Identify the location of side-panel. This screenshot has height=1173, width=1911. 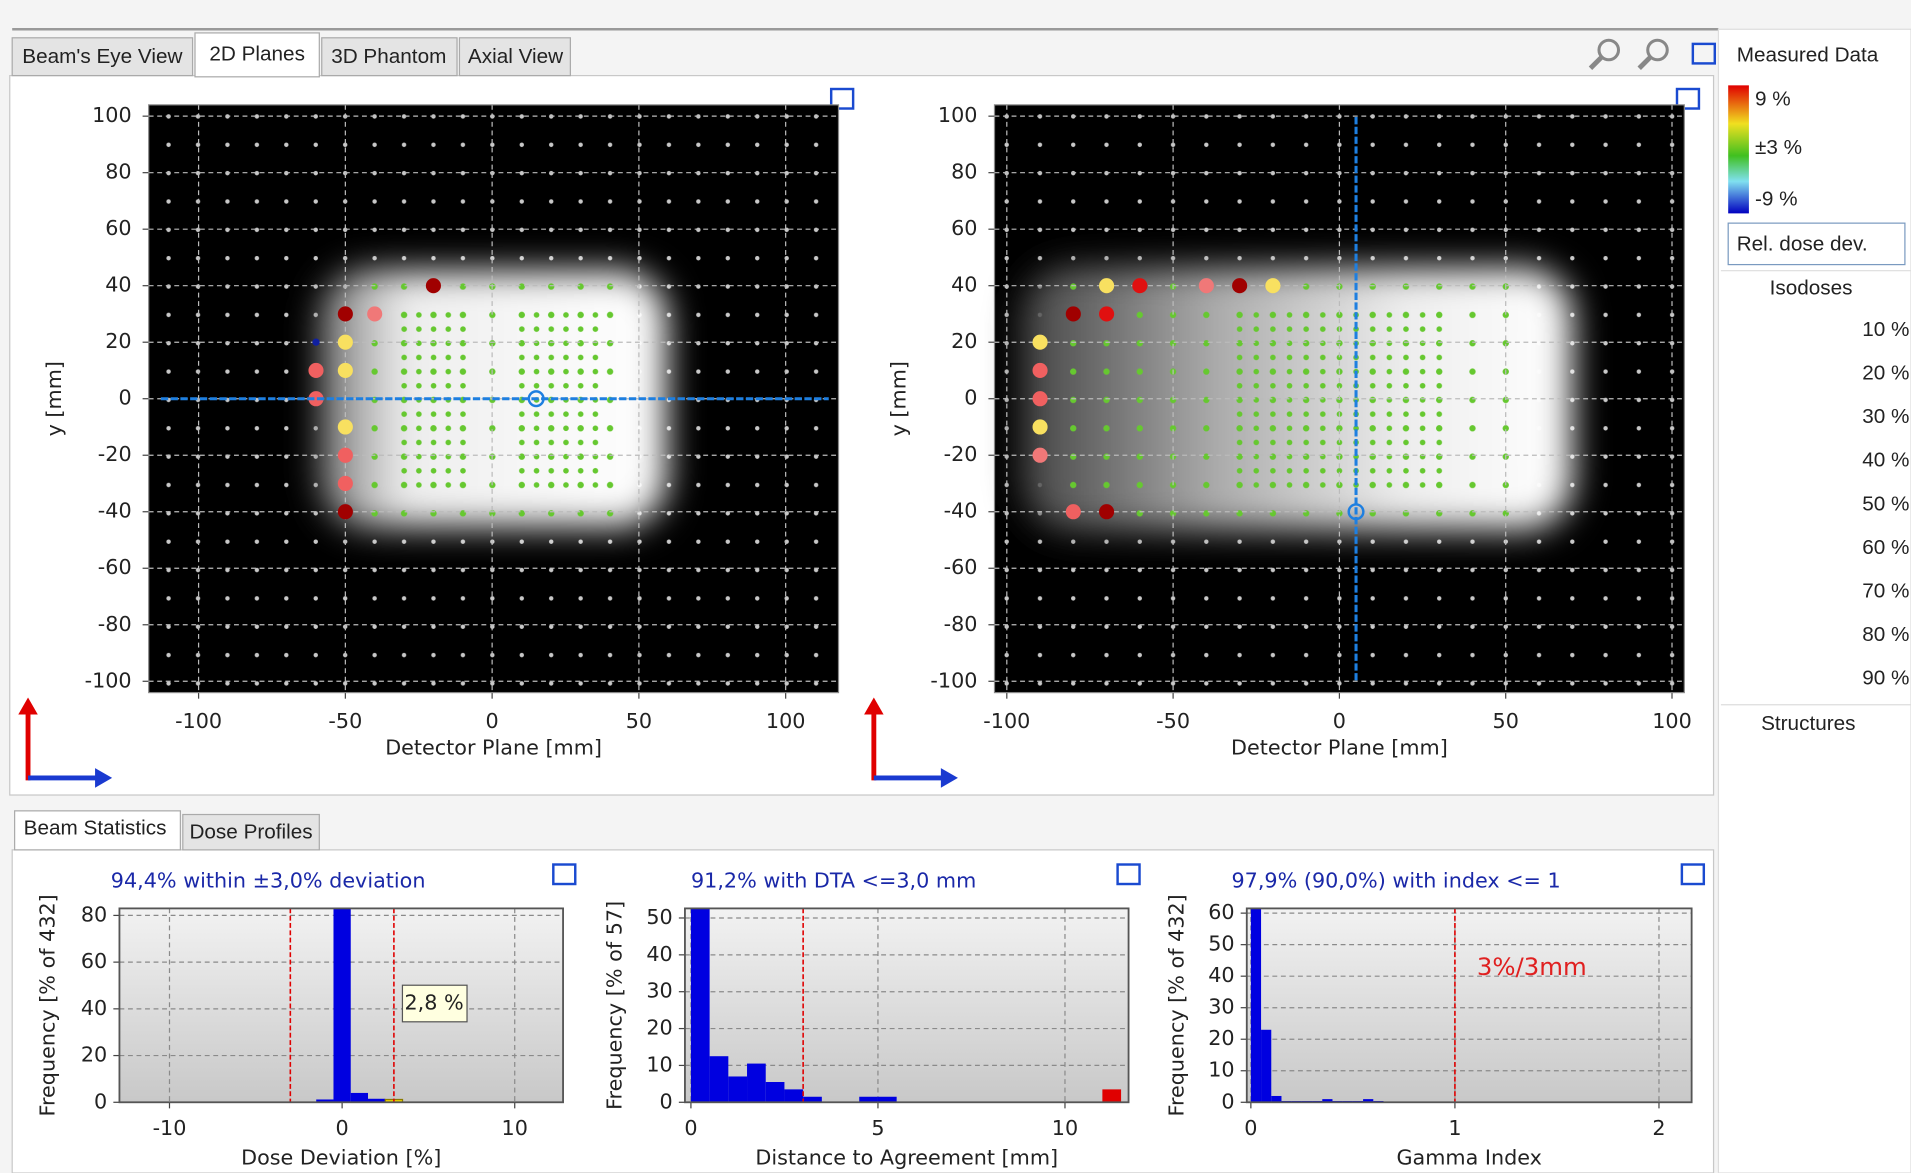
(1814, 600).